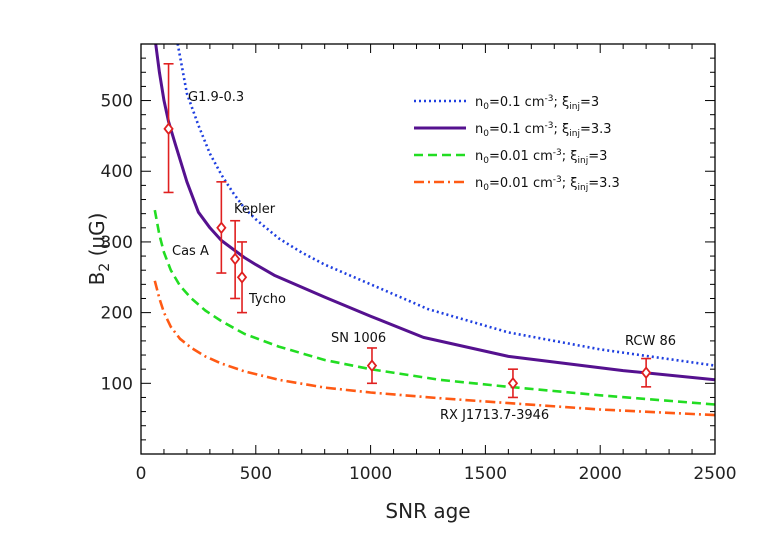  Describe the element at coordinates (650, 341) in the screenshot. I see `annotation-label: RCW 86` at that location.